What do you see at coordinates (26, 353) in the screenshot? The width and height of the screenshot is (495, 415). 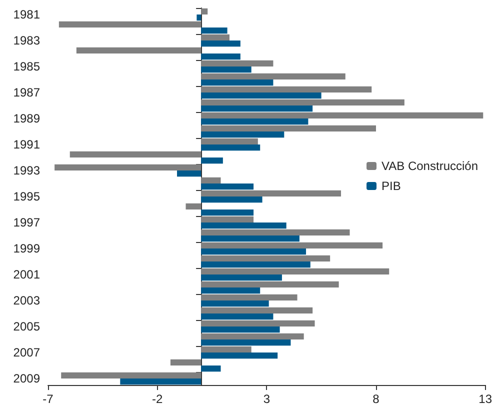 I see `y-tick-label: 2007` at bounding box center [26, 353].